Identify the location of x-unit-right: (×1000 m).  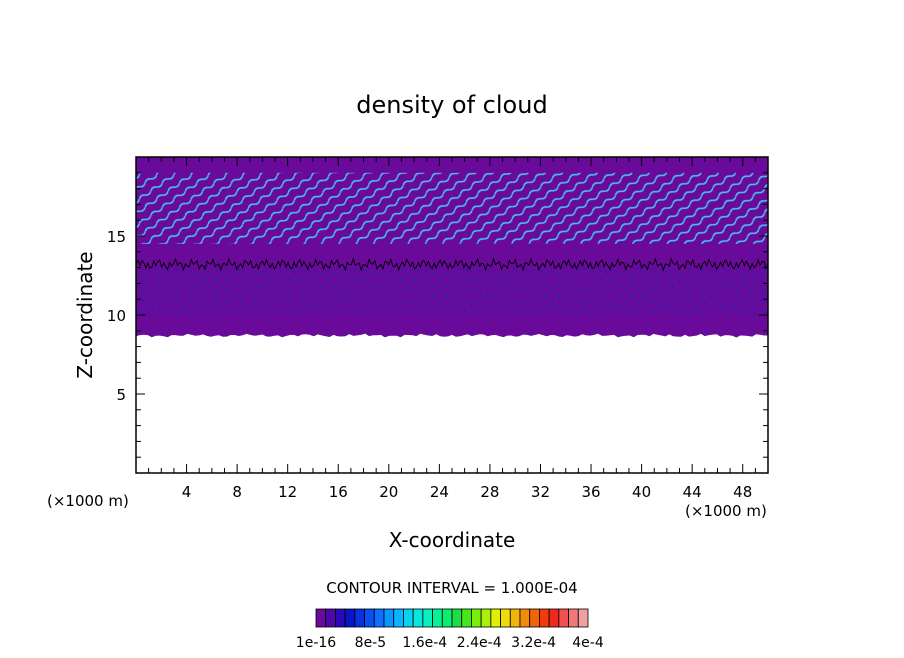
(726, 511).